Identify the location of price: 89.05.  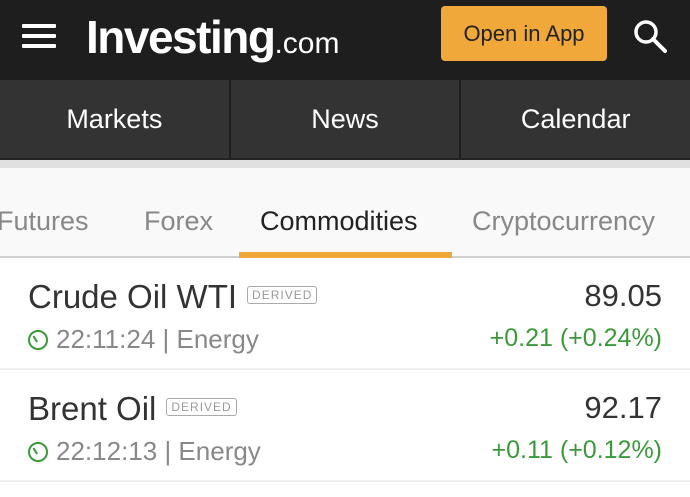
(623, 295).